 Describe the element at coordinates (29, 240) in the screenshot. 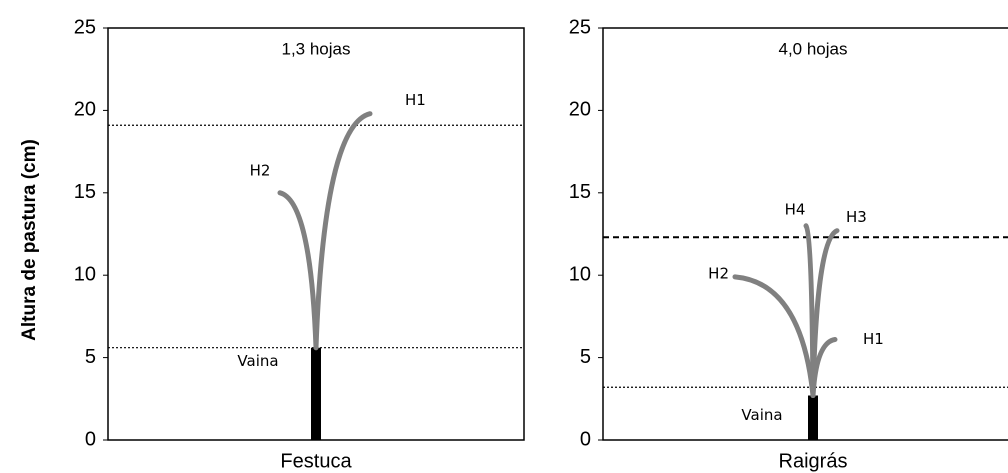

I see `y-axis-label: Altura de pastura (cm)` at that location.